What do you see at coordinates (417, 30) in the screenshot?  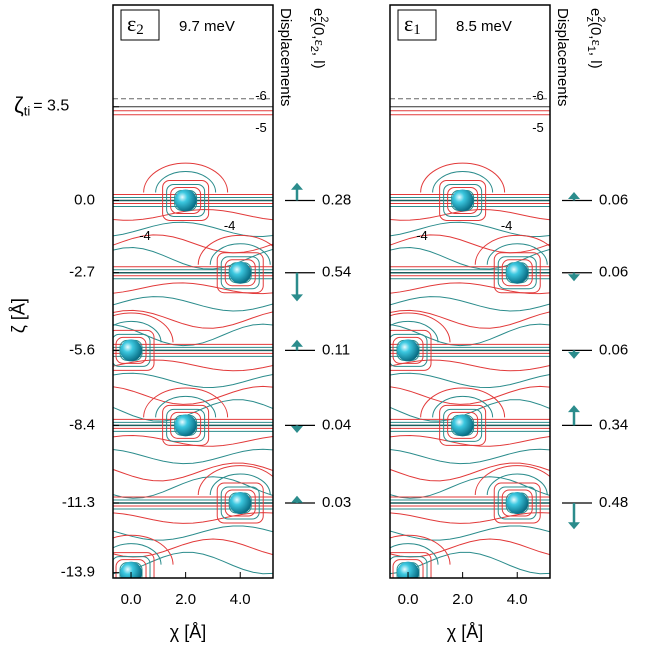 I see `symbol-sub: 1` at bounding box center [417, 30].